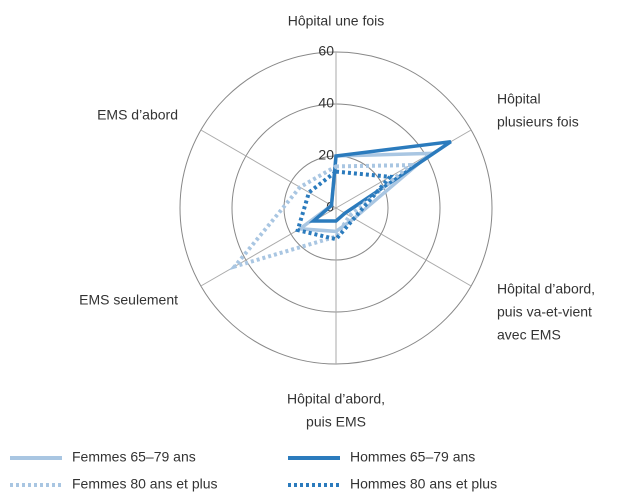 The width and height of the screenshot is (623, 498). Describe the element at coordinates (128, 300) in the screenshot. I see `axis-label: EMS seulement` at that location.